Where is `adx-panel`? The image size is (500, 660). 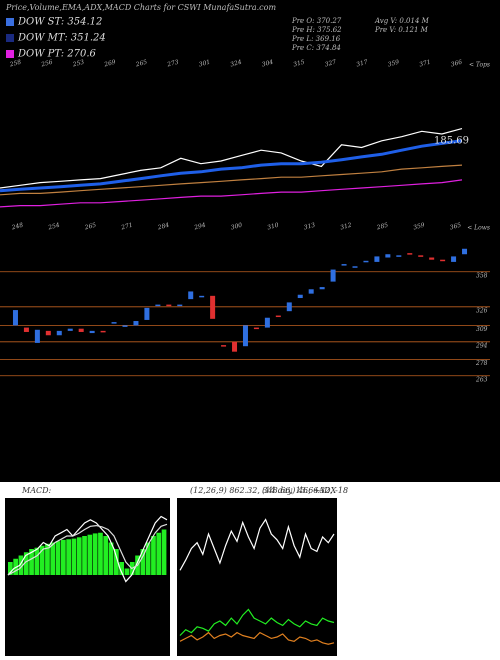 adx-panel is located at coordinates (257, 577).